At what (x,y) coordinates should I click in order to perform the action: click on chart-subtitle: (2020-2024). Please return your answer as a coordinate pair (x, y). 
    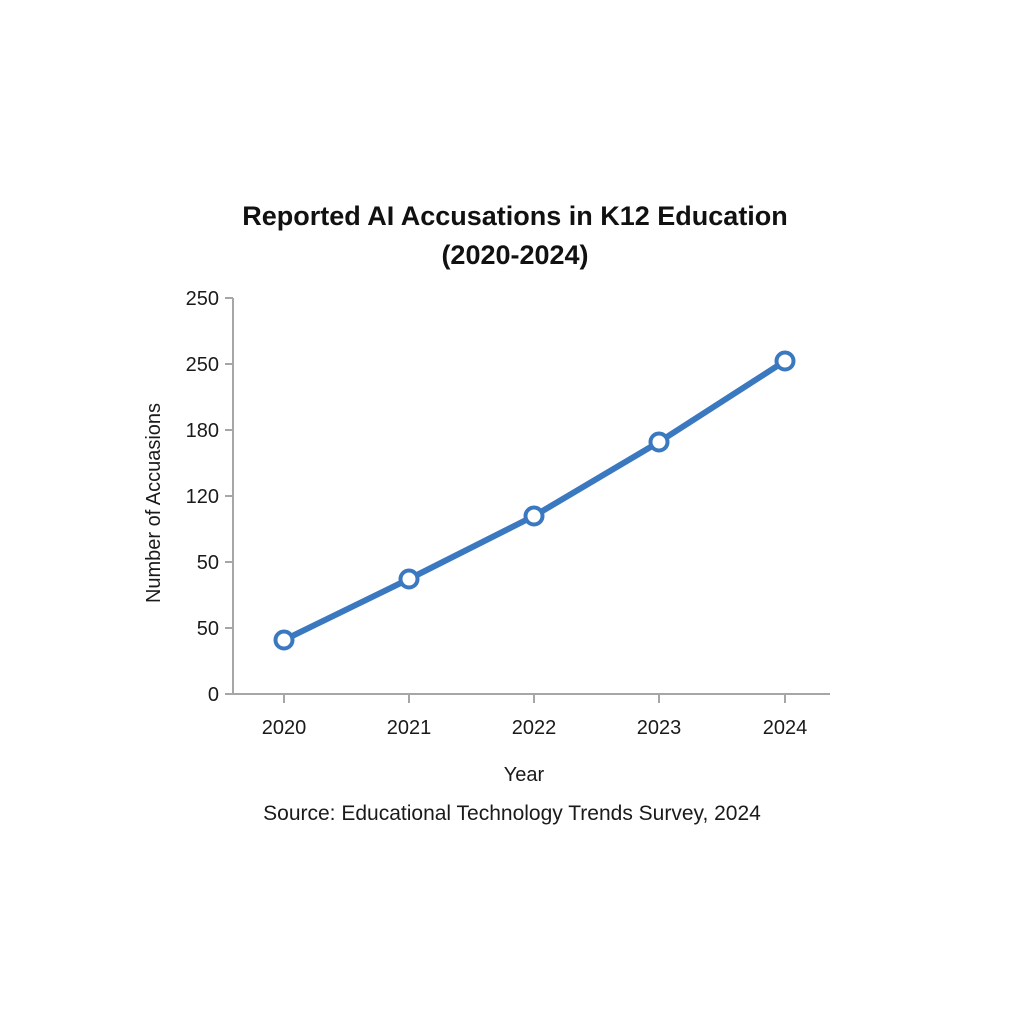
    Looking at the image, I should click on (515, 255).